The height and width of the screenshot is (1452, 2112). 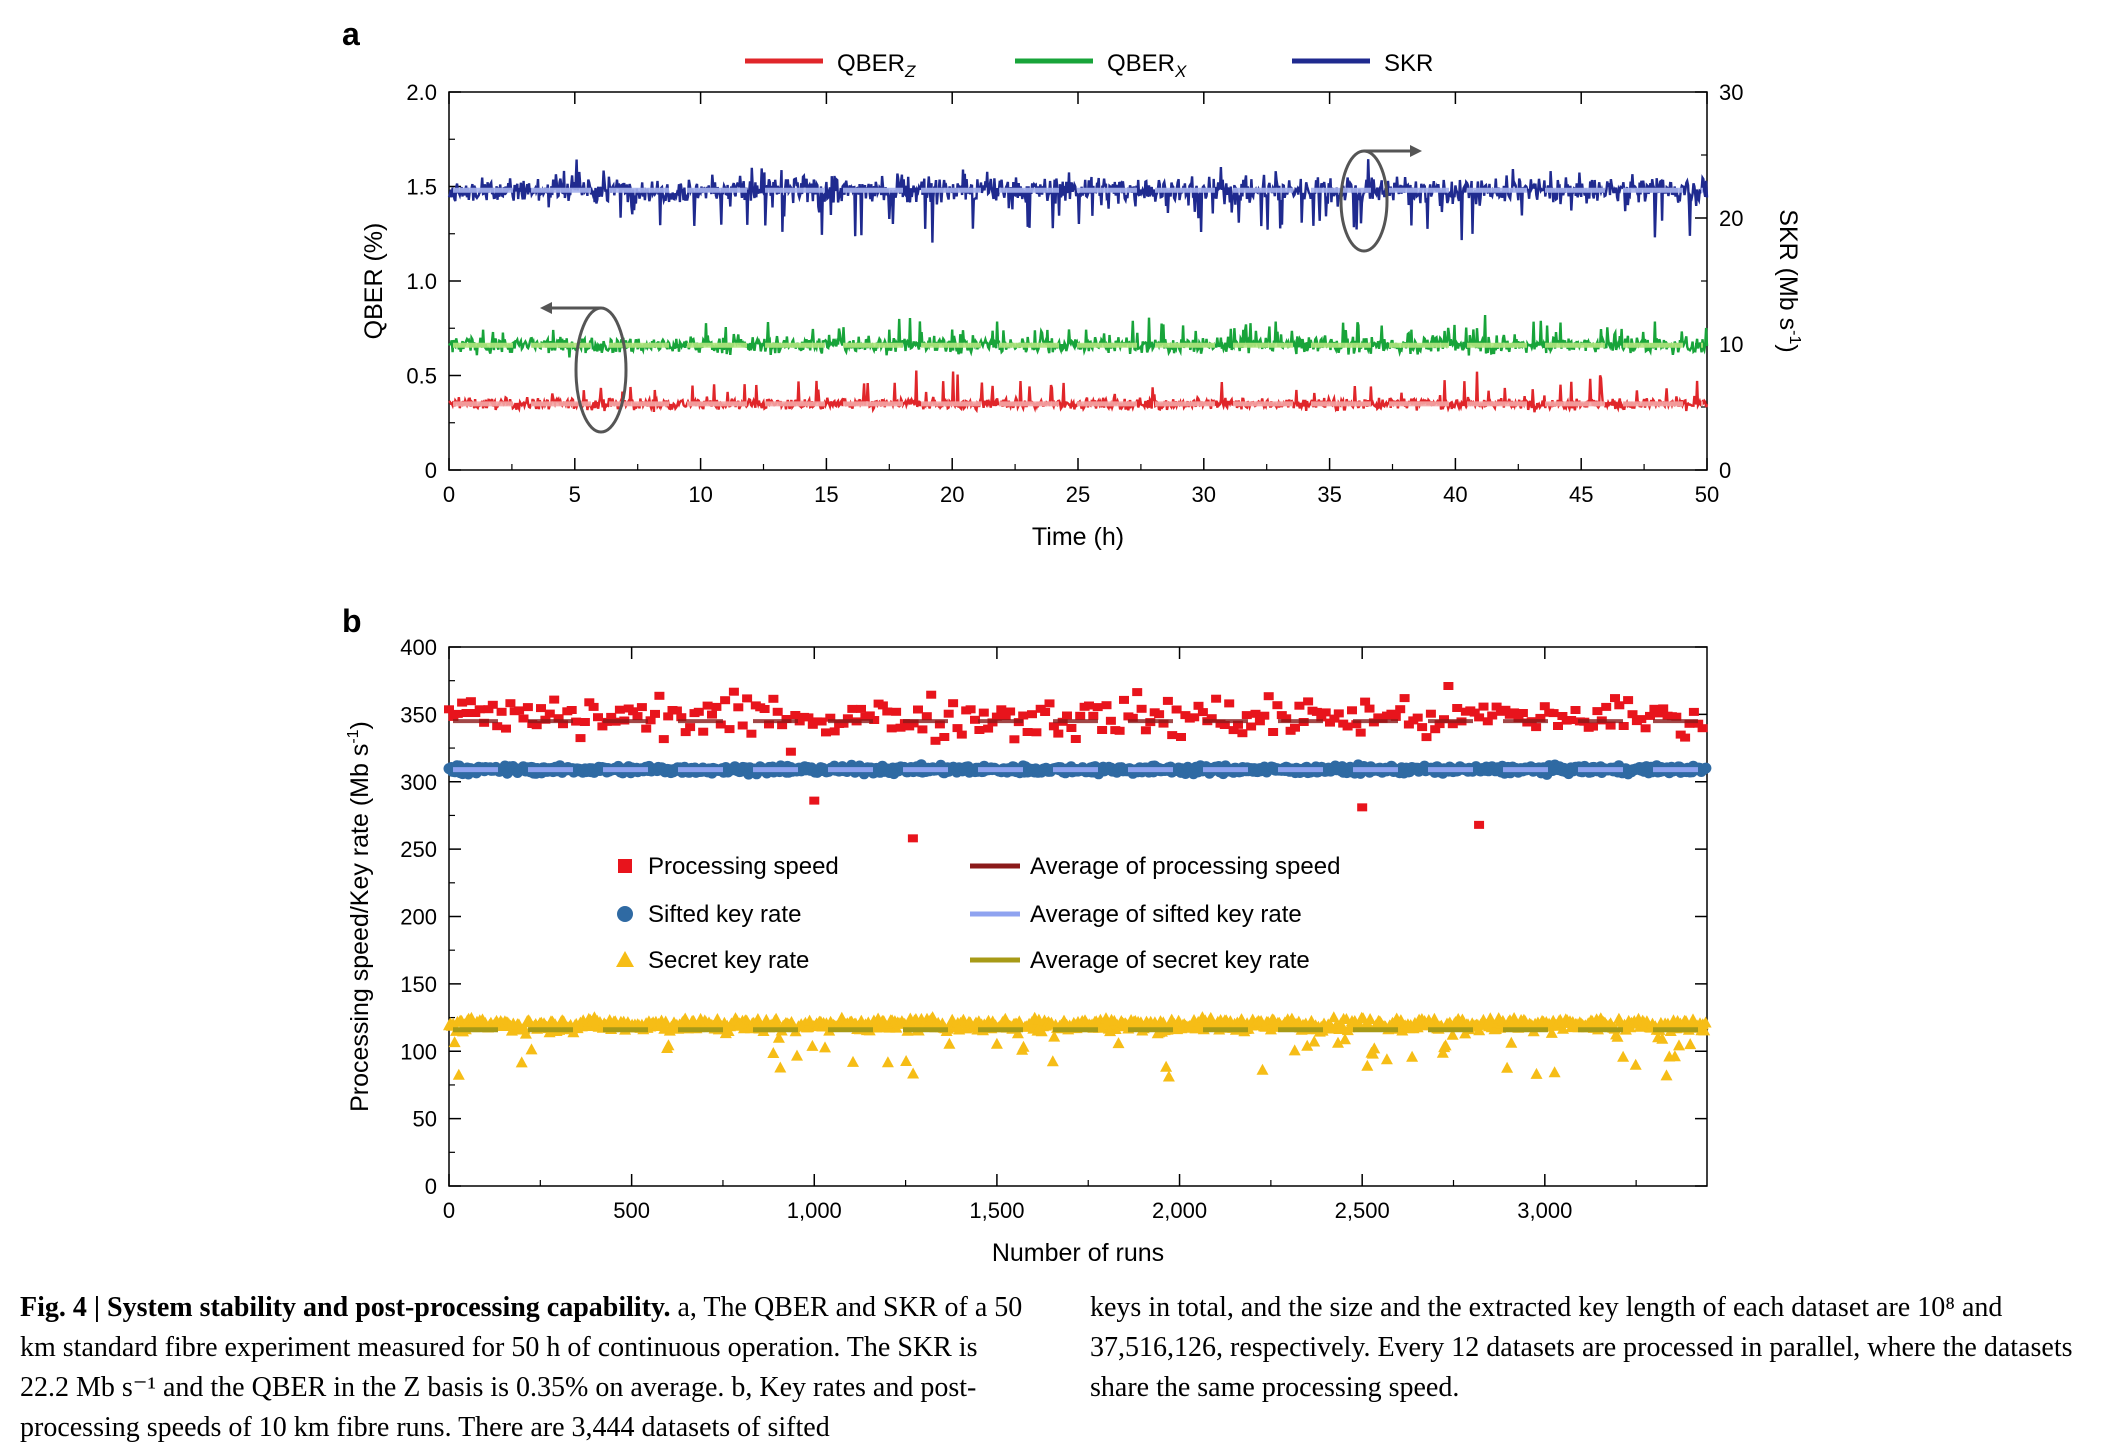 I want to click on y-tick-label-a: 1.5, so click(x=421, y=187).